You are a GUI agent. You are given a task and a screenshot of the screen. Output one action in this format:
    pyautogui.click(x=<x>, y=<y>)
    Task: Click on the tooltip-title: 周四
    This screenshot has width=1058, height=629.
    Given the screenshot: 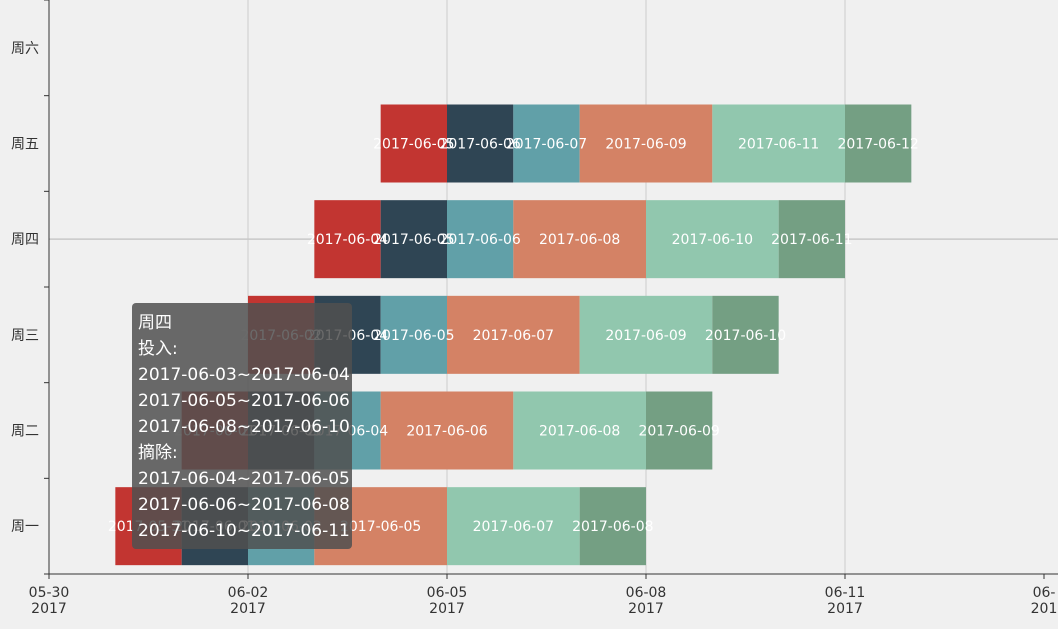 What is the action you would take?
    pyautogui.click(x=155, y=323)
    